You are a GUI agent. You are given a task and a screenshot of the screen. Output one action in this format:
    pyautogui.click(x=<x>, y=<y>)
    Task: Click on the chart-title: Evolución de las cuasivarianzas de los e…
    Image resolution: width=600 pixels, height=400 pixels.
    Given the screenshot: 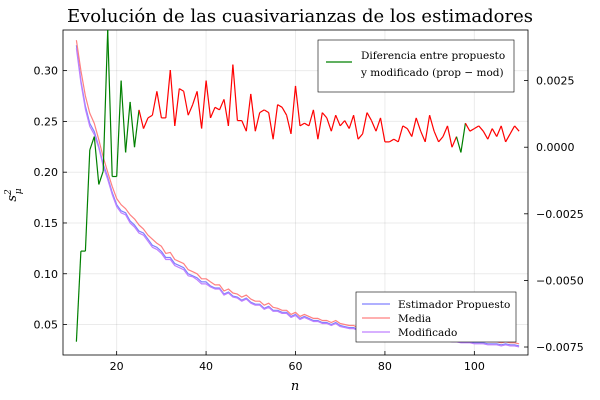 What is the action you would take?
    pyautogui.click(x=300, y=16)
    